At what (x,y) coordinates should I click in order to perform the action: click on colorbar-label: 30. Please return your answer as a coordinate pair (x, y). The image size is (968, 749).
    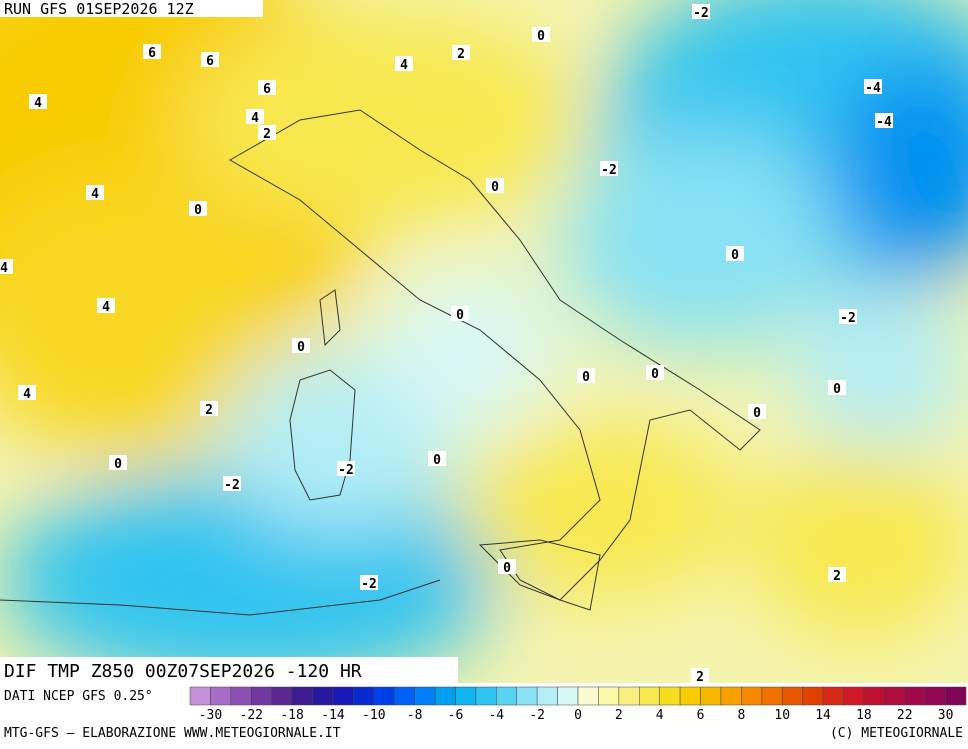
    Looking at the image, I should click on (946, 715).